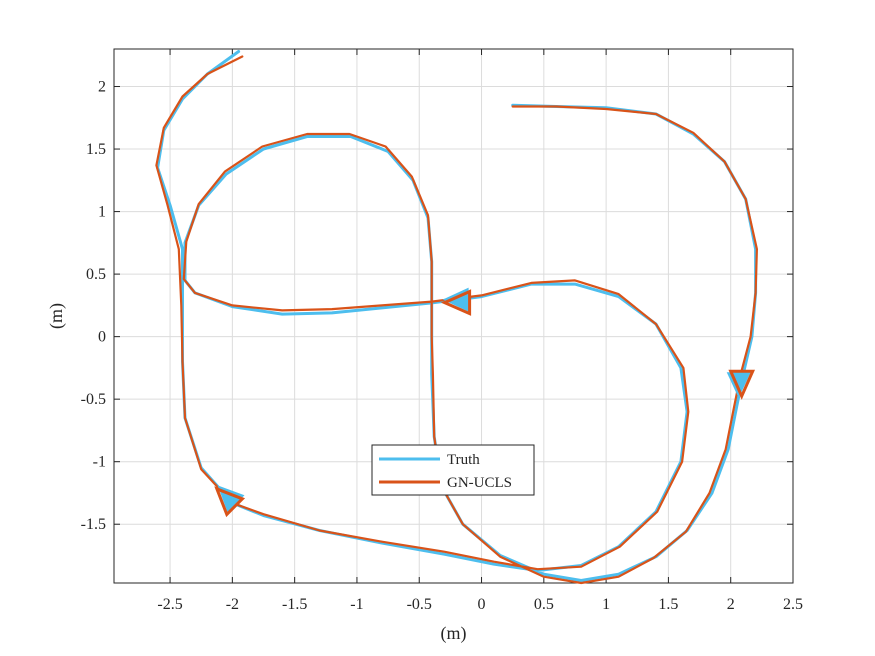 The image size is (875, 656). Describe the element at coordinates (96, 149) in the screenshot. I see `y-tick-label: 1.5` at that location.